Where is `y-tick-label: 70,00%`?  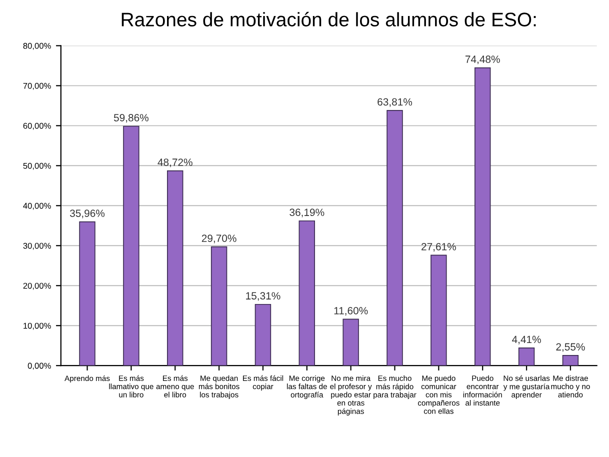 y-tick-label: 70,00% is located at coordinates (37, 86).